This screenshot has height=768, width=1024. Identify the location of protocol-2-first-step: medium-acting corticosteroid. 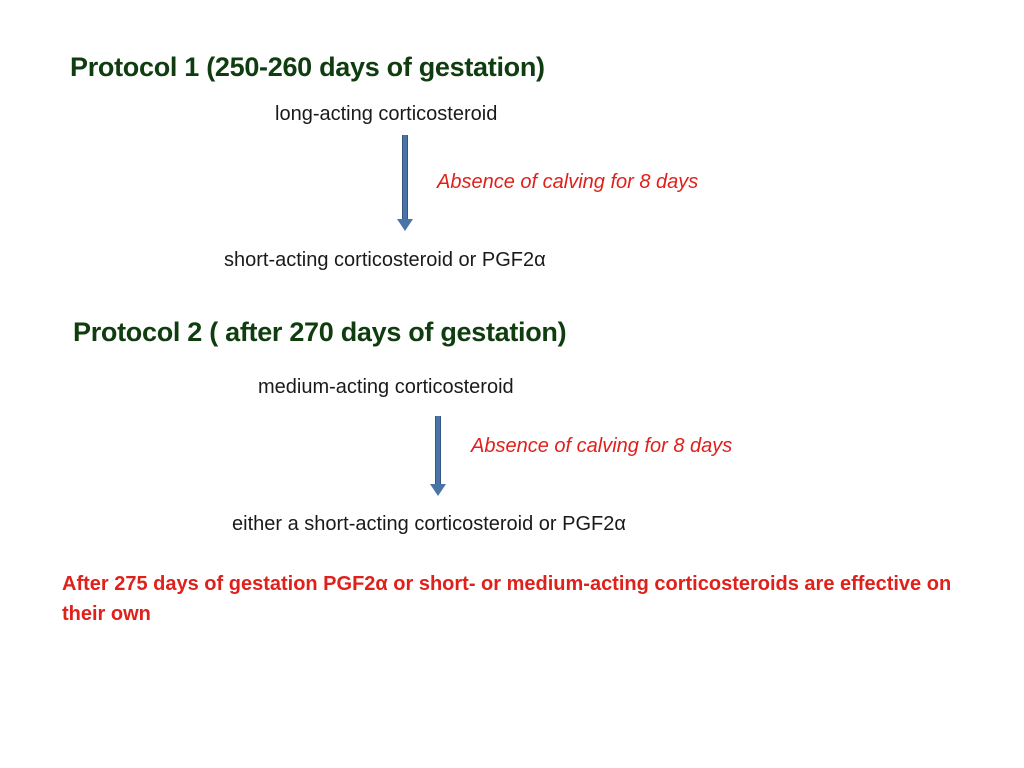
(386, 387).